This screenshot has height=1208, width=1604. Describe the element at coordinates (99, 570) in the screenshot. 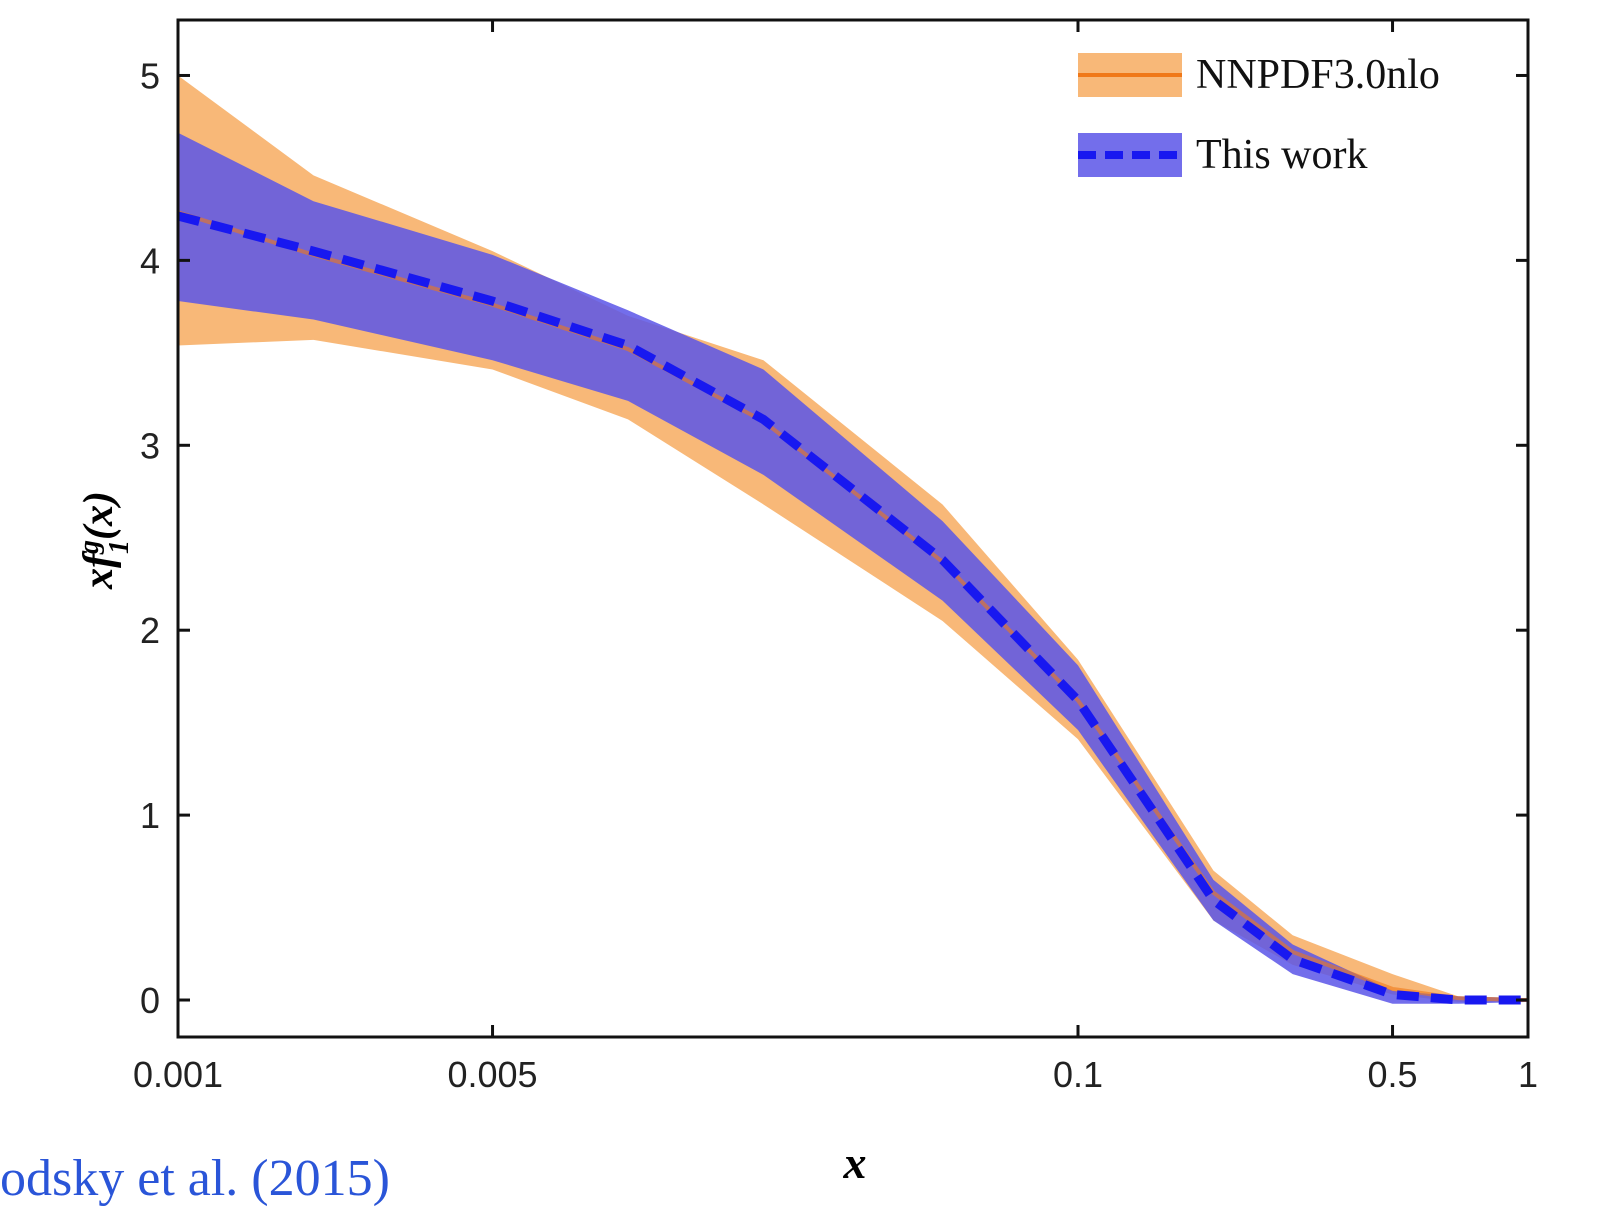

I see `y-label-base: xf` at that location.